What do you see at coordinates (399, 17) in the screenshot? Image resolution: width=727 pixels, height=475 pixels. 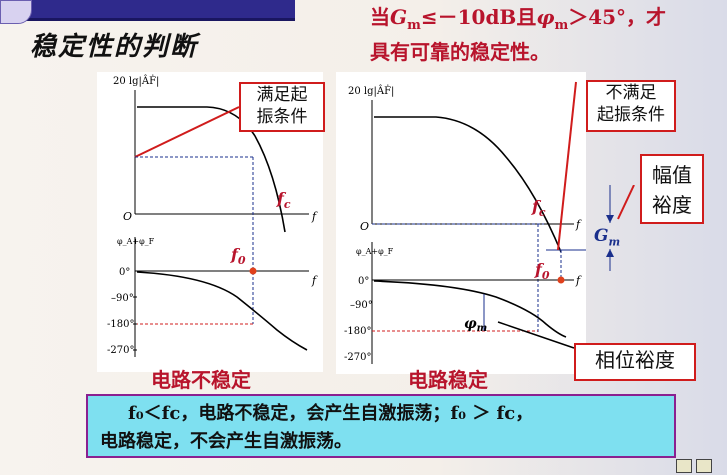 I see `condition-gm: G` at bounding box center [399, 17].